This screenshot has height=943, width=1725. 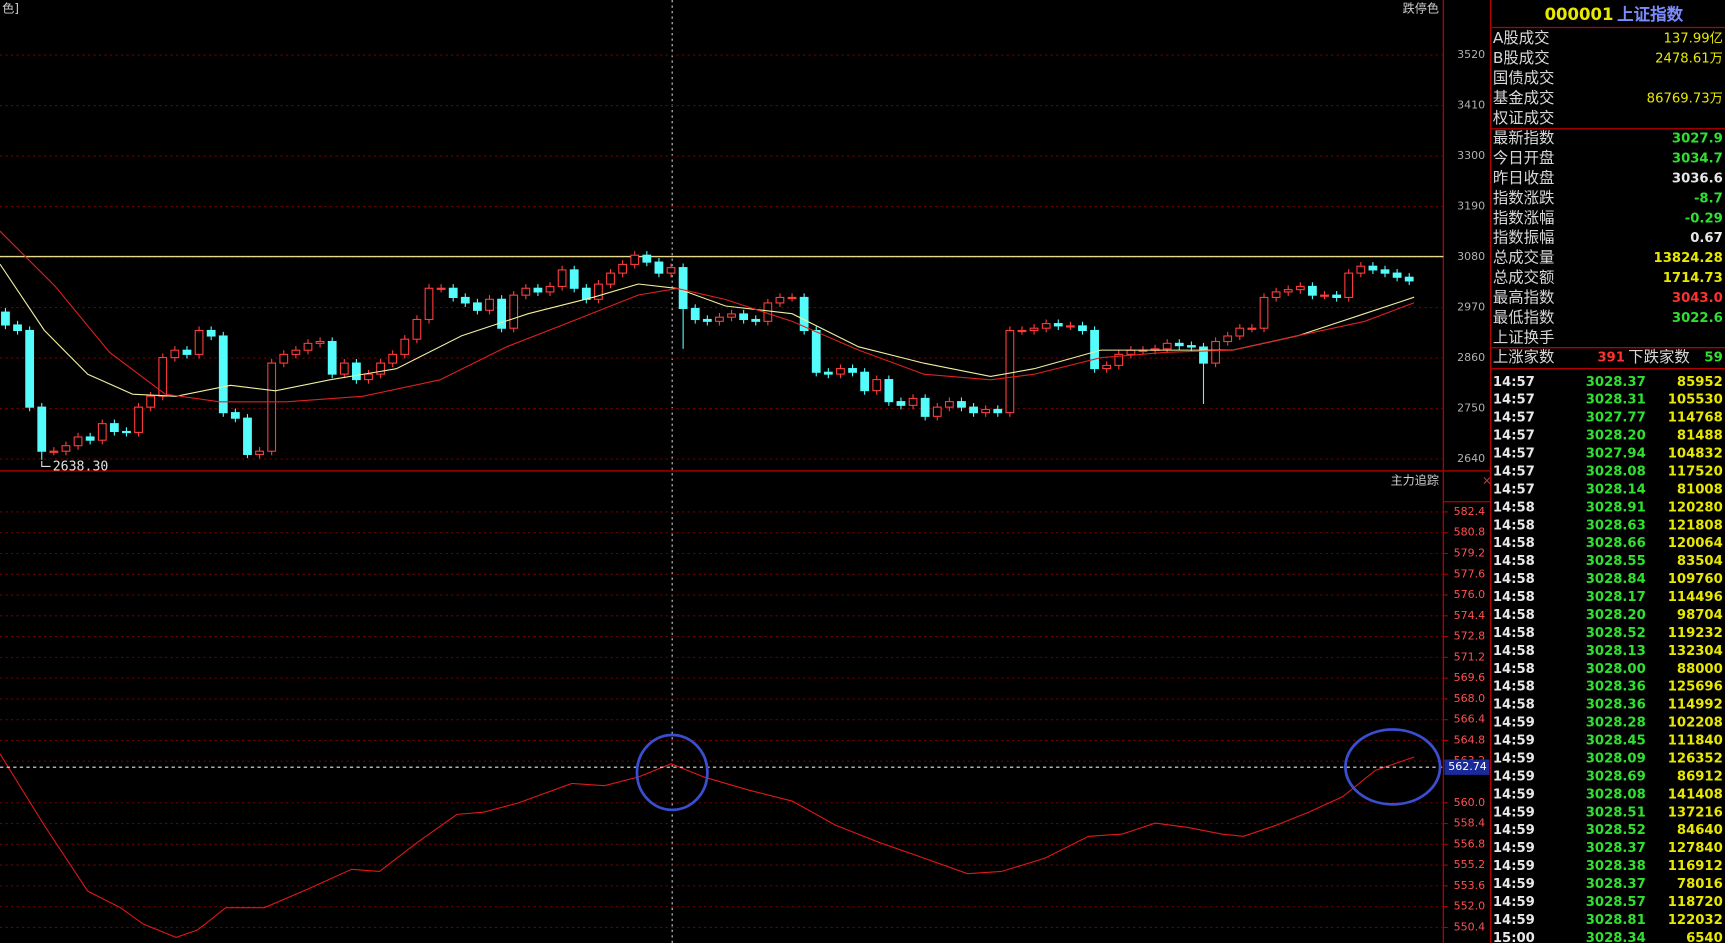 What do you see at coordinates (1524, 238) in the screenshot?
I see `field-label: 指数振幅` at bounding box center [1524, 238].